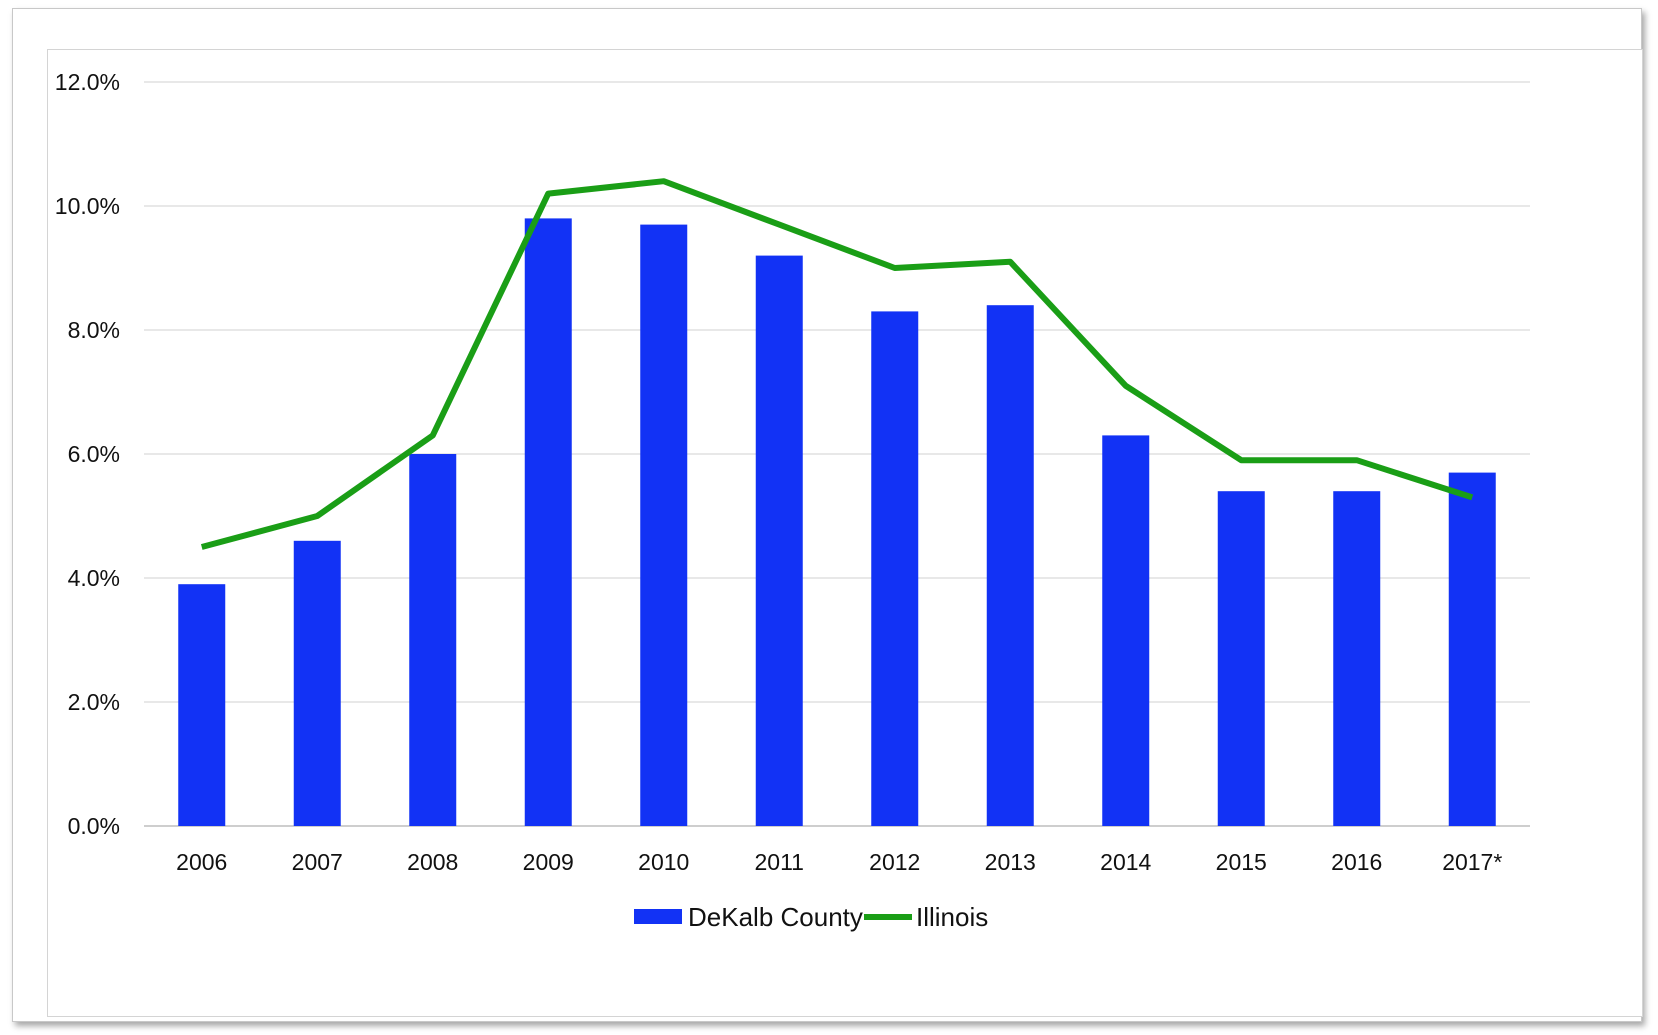  Describe the element at coordinates (94, 826) in the screenshot. I see `y-tick-label: 0.0%` at that location.